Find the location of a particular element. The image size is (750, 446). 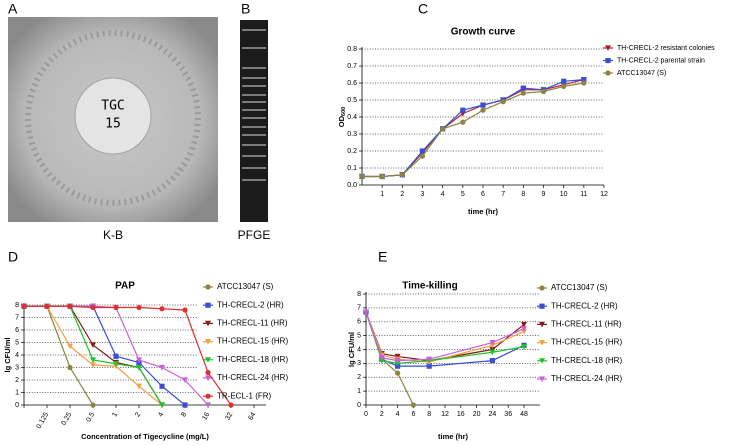

x-tick-label: 11 is located at coordinates (583, 194).